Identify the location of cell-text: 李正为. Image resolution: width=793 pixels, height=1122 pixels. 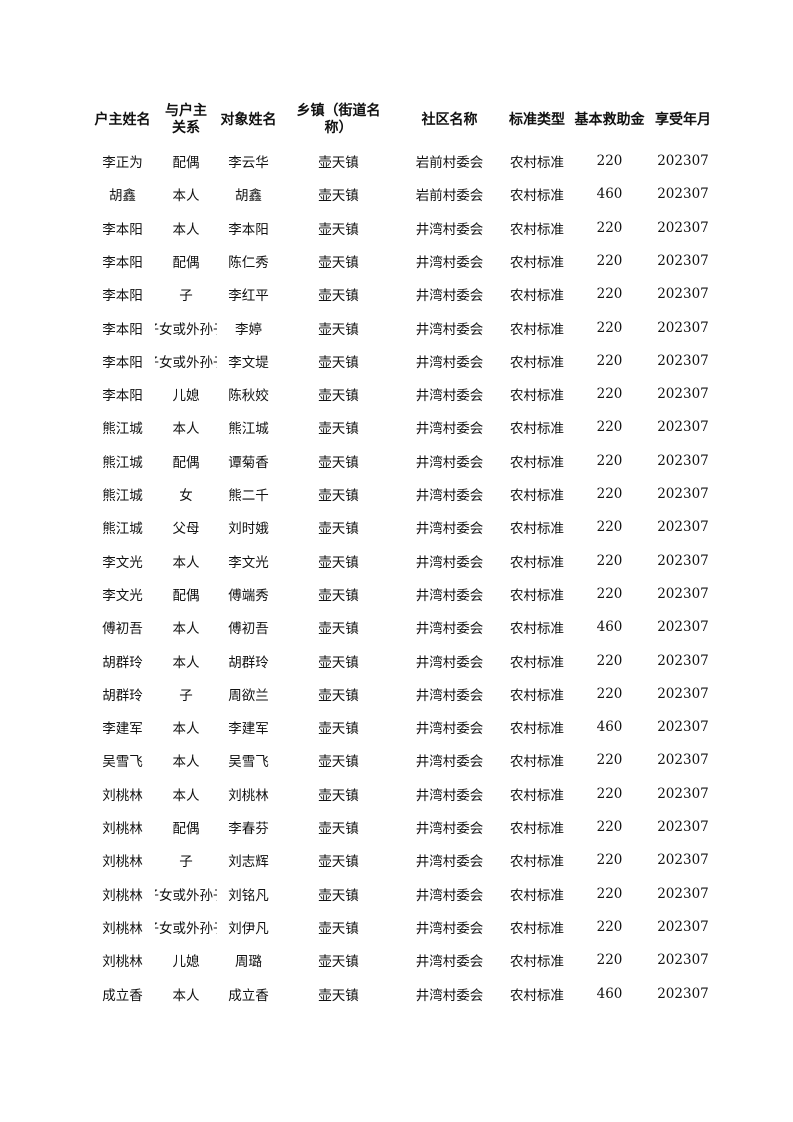
(122, 163).